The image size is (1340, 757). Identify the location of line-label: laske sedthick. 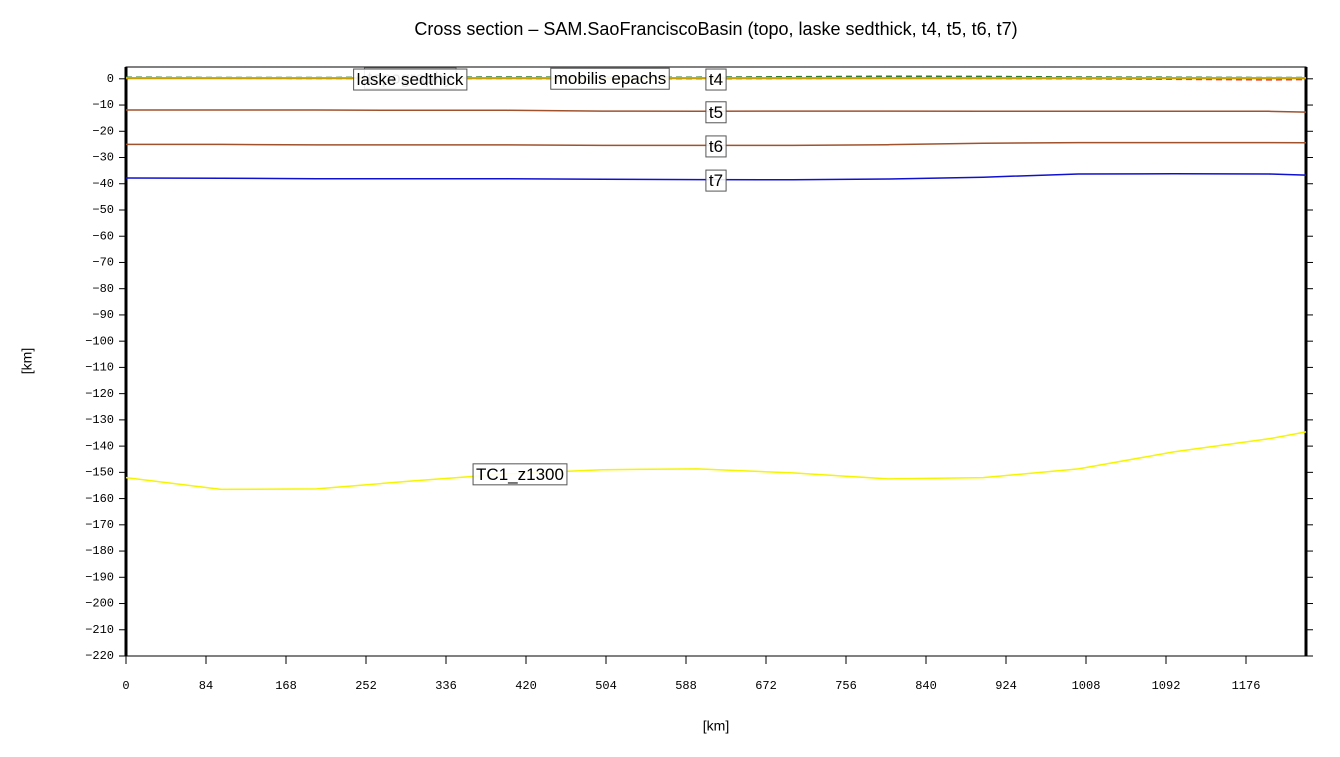
(410, 79).